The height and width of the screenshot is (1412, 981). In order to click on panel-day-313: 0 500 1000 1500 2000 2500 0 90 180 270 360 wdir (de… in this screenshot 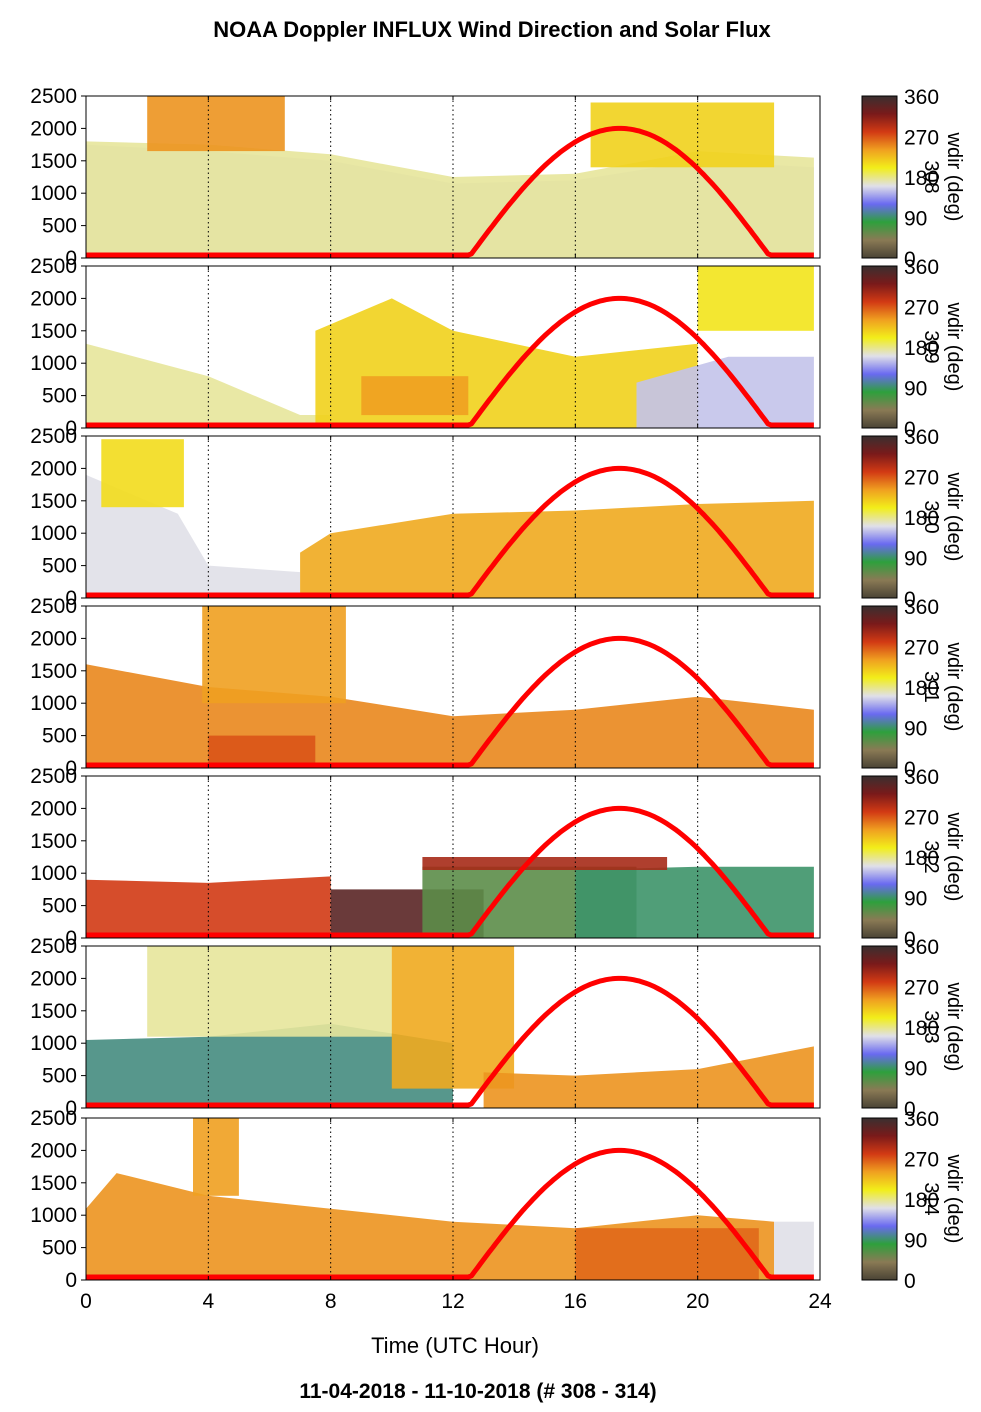, I will do `click(497, 1028)`.